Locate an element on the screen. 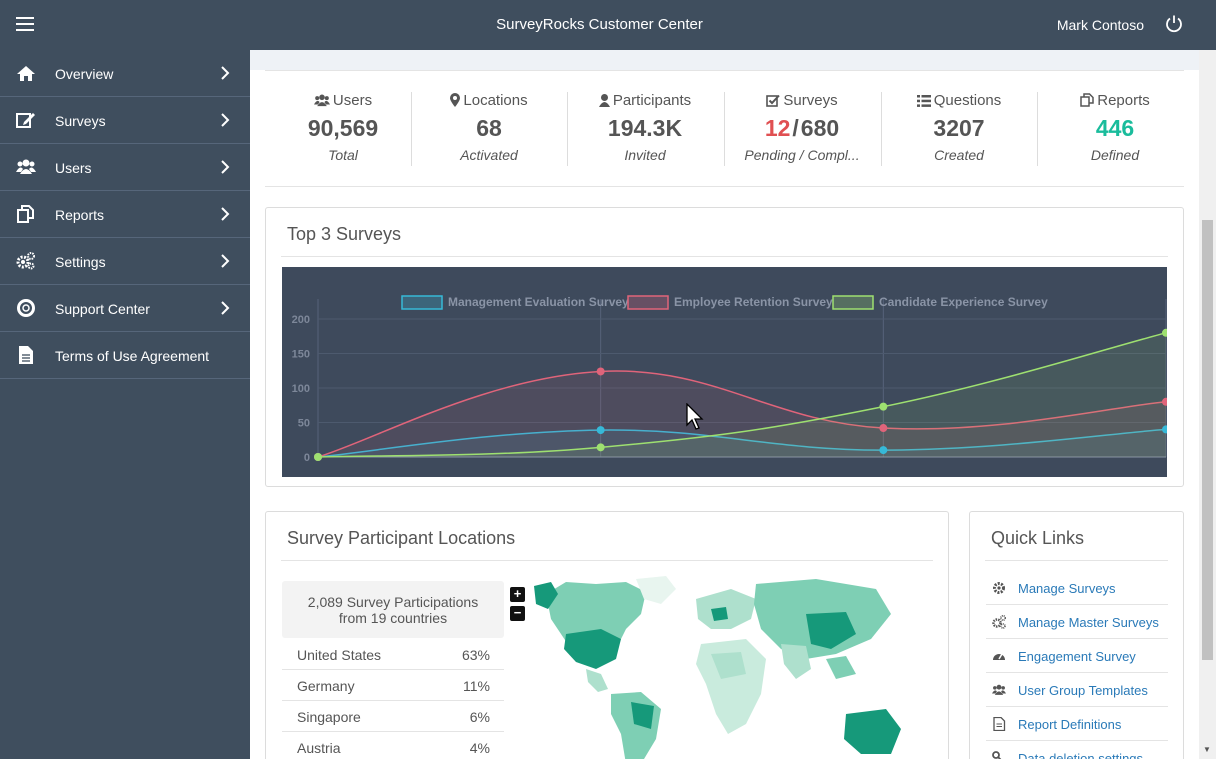 This screenshot has width=1216, height=759. quick-link-engagement-survey: Engagement Survey is located at coordinates (1077, 656).